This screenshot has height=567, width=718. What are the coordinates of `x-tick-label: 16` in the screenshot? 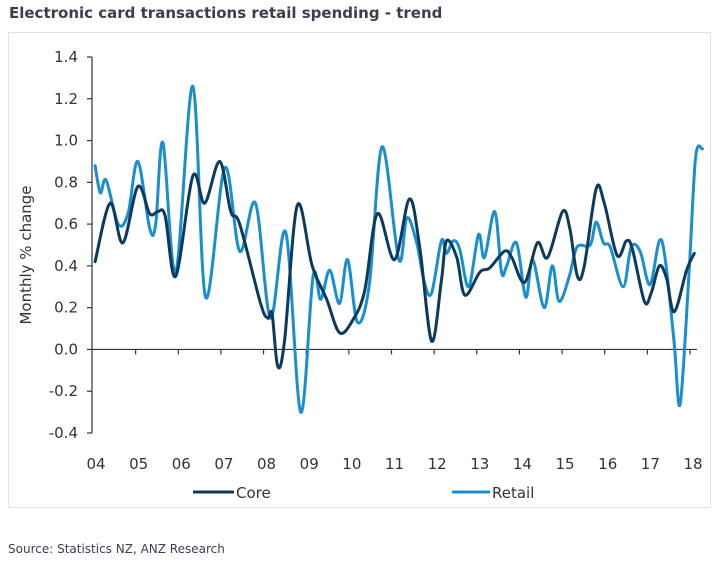 It's located at (607, 464).